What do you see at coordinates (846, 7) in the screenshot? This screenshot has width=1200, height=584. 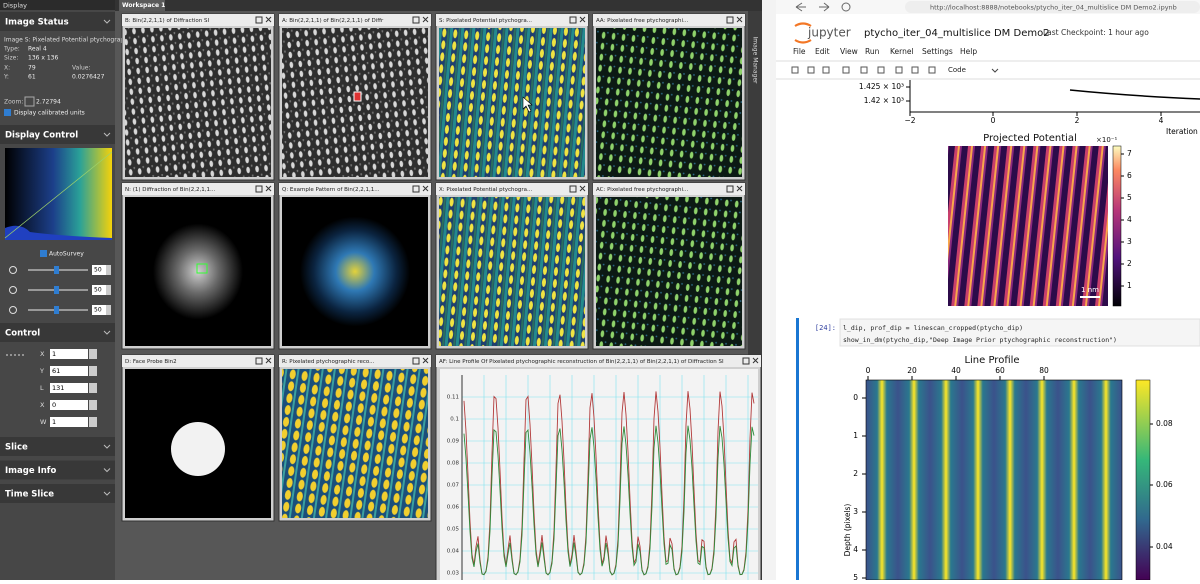 I see `reload` at bounding box center [846, 7].